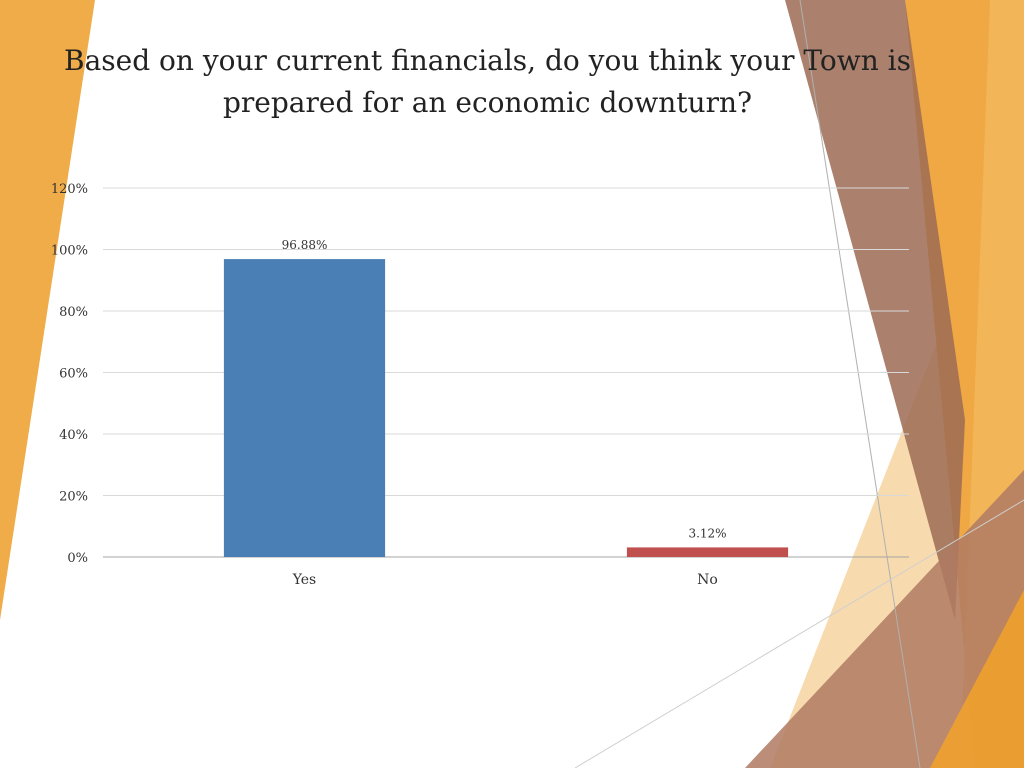 This screenshot has width=1024, height=768. I want to click on left-accent-shape, so click(47, 310).